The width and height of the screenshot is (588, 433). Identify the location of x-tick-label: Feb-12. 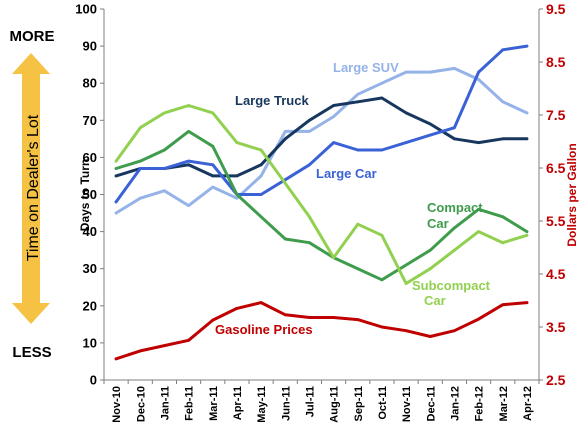
(480, 403).